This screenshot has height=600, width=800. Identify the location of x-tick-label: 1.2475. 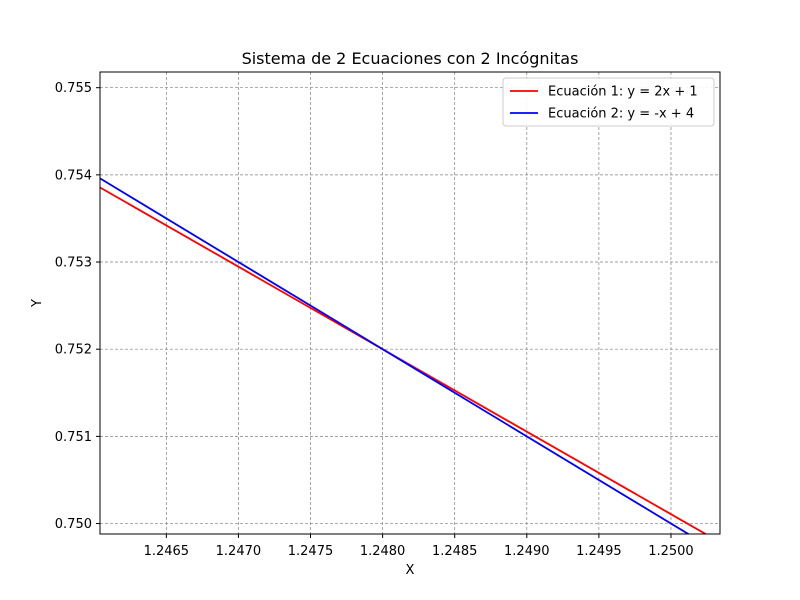
(311, 551).